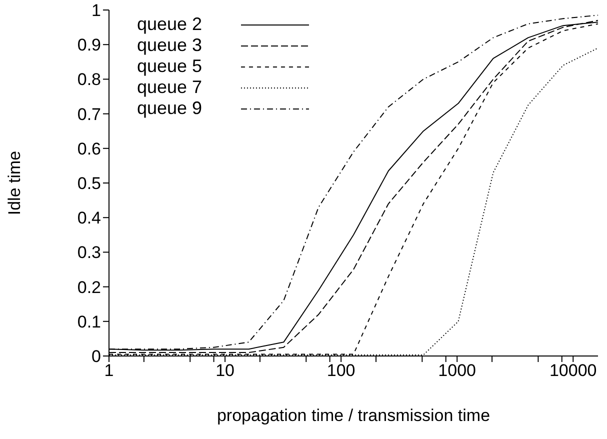 The height and width of the screenshot is (439, 607). What do you see at coordinates (225, 370) in the screenshot?
I see `x-tick-label: 10` at bounding box center [225, 370].